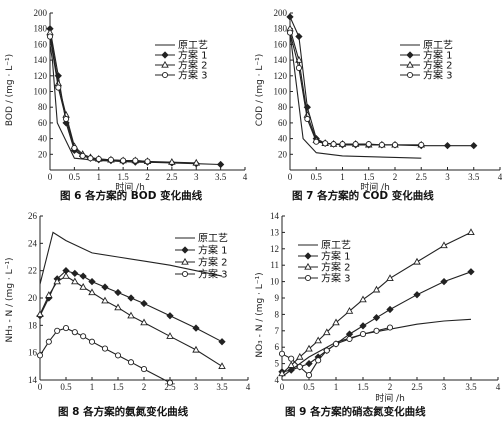 Image resolution: width=502 pixels, height=425 pixels. Describe the element at coordinates (33, 243) in the screenshot. I see `fig8-y-tick-label: 24` at that location.